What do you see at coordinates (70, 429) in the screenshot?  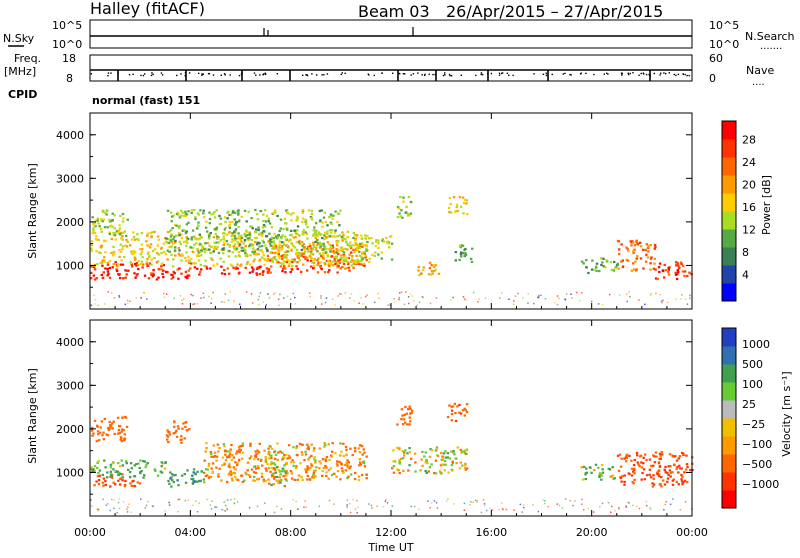 I see `velocity-ytick-label: 2000` at bounding box center [70, 429].